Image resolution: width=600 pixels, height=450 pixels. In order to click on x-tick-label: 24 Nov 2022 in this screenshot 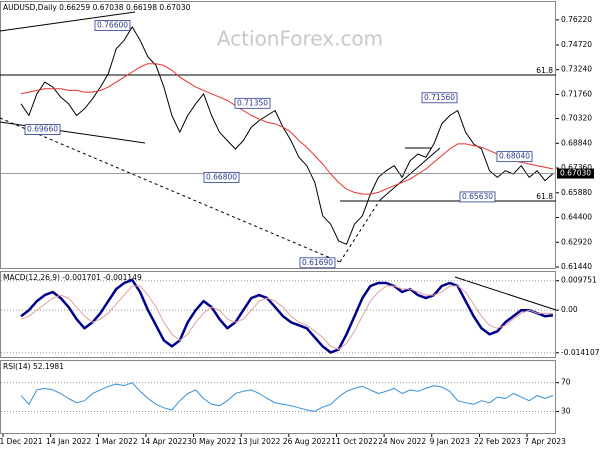, I will do `click(402, 441)`.